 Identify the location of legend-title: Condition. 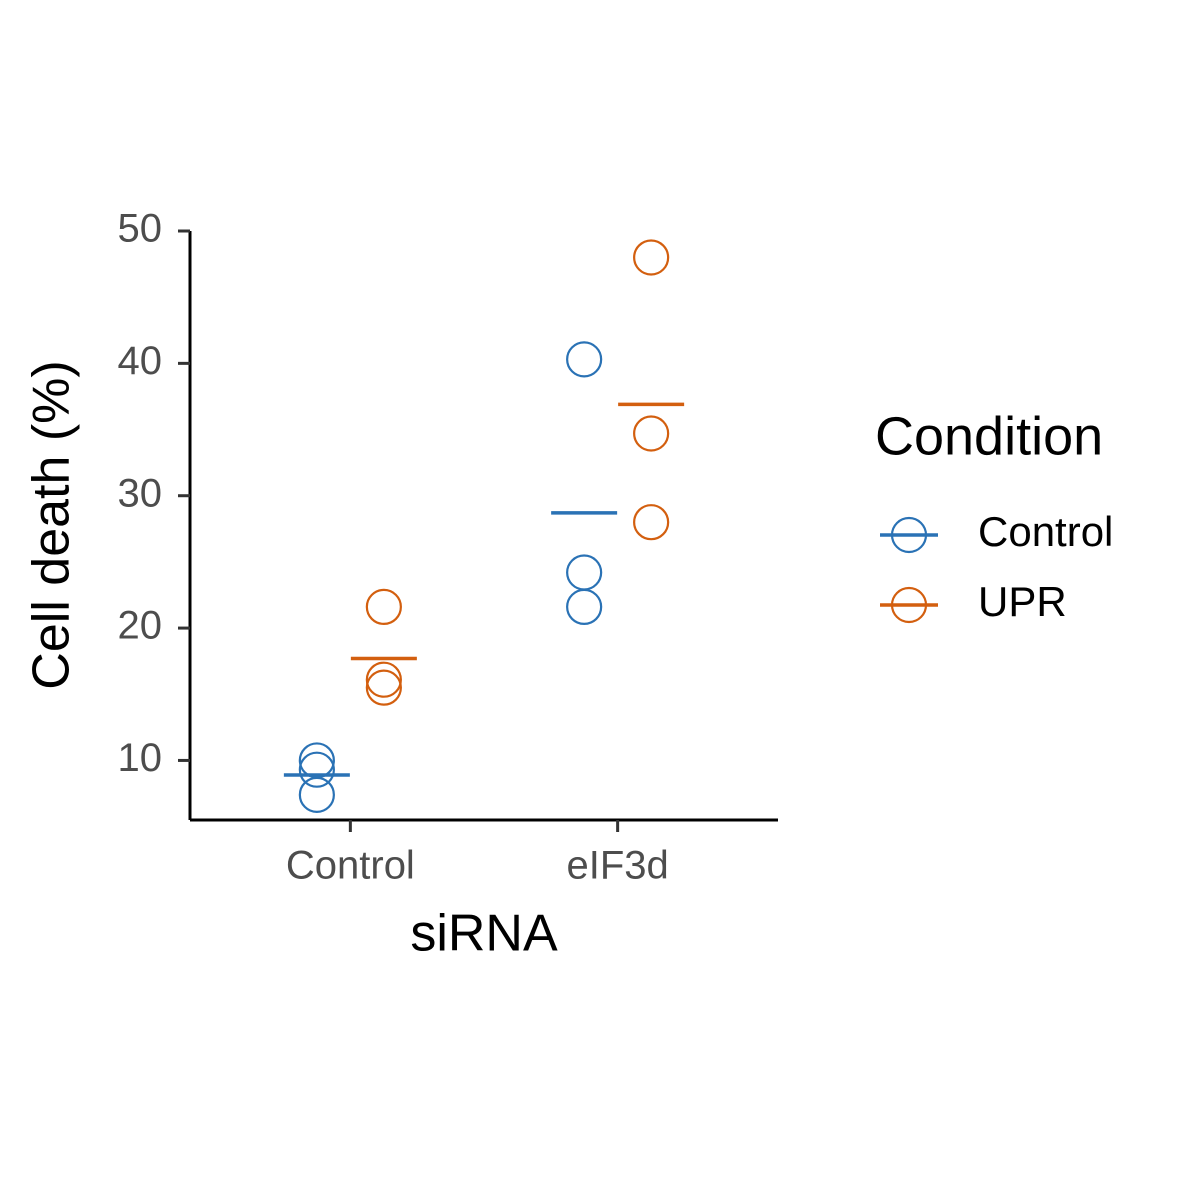
(989, 436).